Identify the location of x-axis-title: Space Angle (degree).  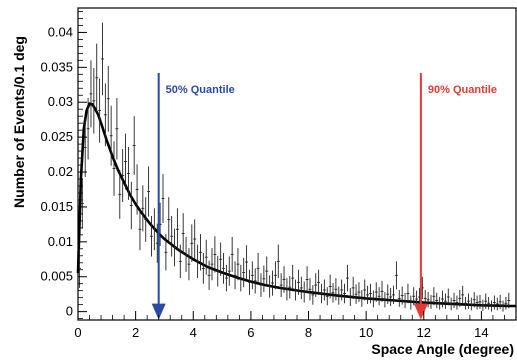
(442, 349).